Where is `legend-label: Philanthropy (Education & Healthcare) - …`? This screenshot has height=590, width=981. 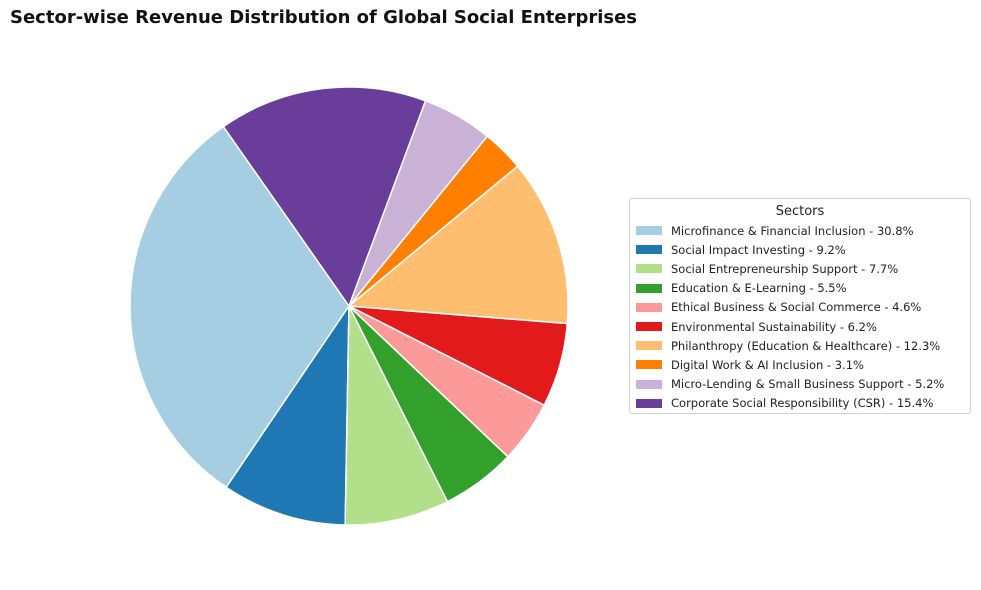 legend-label: Philanthropy (Education & Healthcare) - … is located at coordinates (806, 345).